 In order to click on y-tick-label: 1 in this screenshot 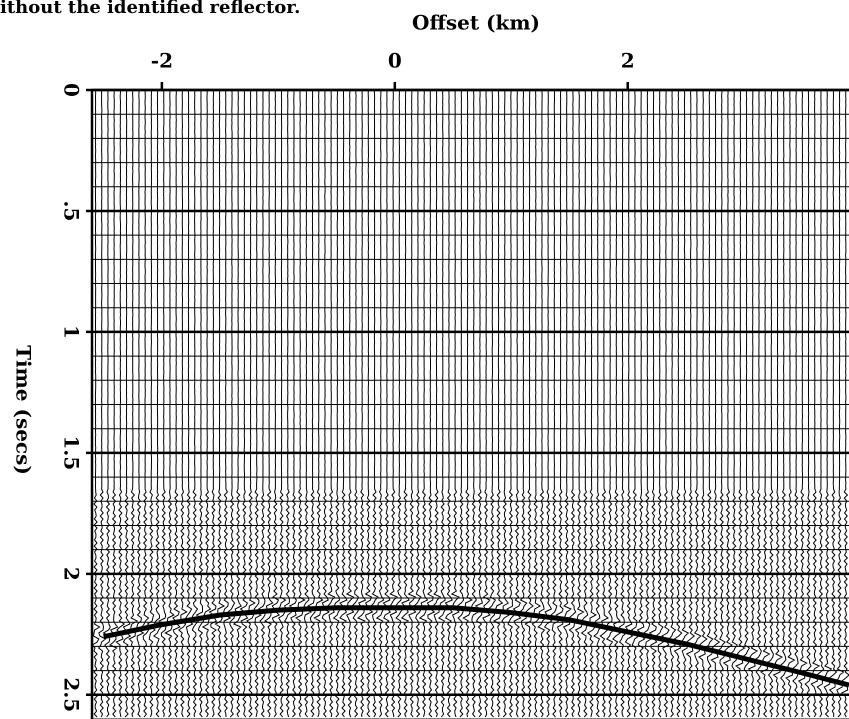, I will do `click(72, 332)`.